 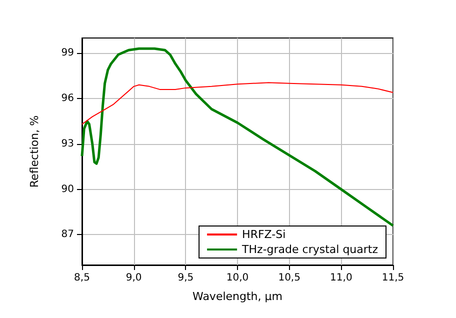 I want to click on y-tick-label: 90, so click(x=67, y=189).